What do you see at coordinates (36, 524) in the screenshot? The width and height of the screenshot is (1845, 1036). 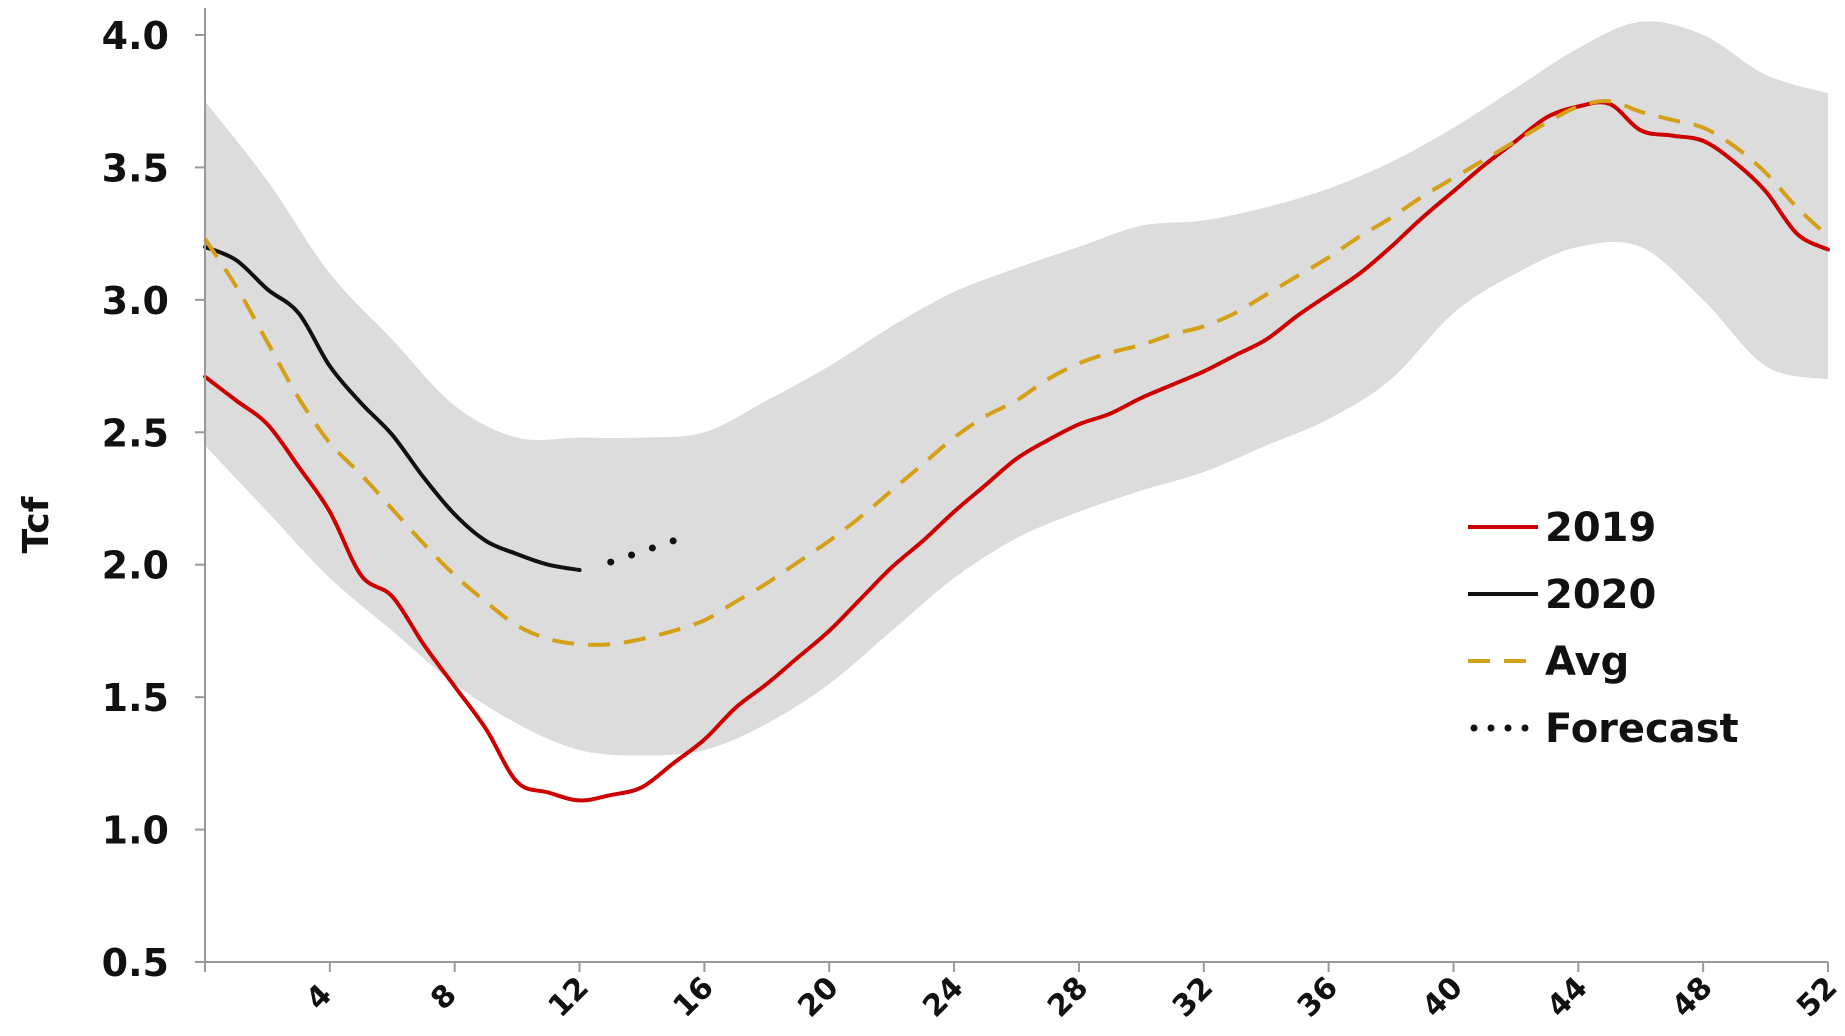 I see `y-axis-title: Tcf` at bounding box center [36, 524].